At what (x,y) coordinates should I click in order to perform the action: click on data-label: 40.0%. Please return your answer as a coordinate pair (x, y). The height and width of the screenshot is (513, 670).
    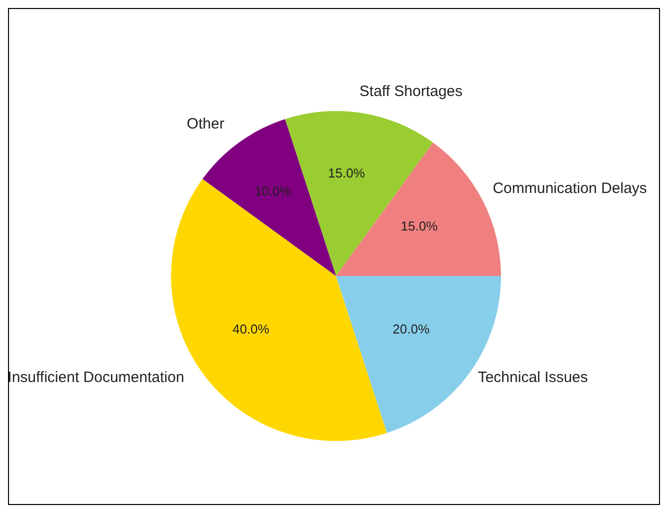
    Looking at the image, I should click on (251, 329).